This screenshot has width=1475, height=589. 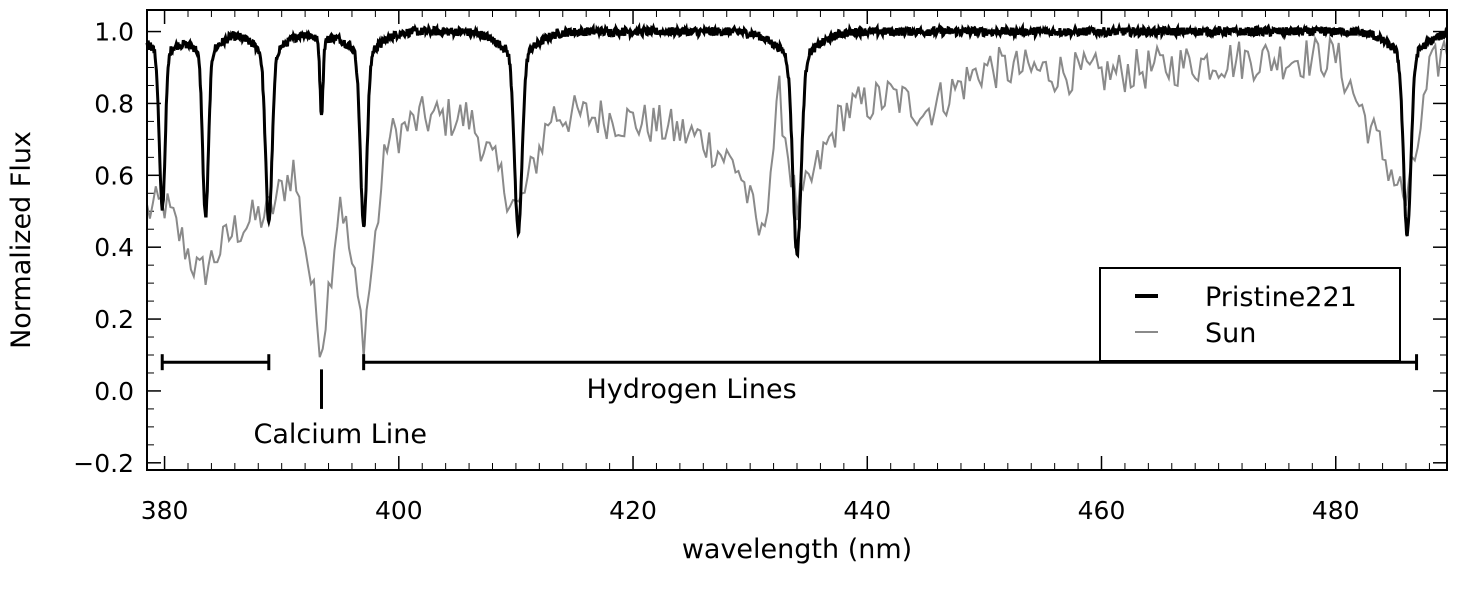 What do you see at coordinates (797, 549) in the screenshot?
I see `x-axis-title: wavelength (nm)` at bounding box center [797, 549].